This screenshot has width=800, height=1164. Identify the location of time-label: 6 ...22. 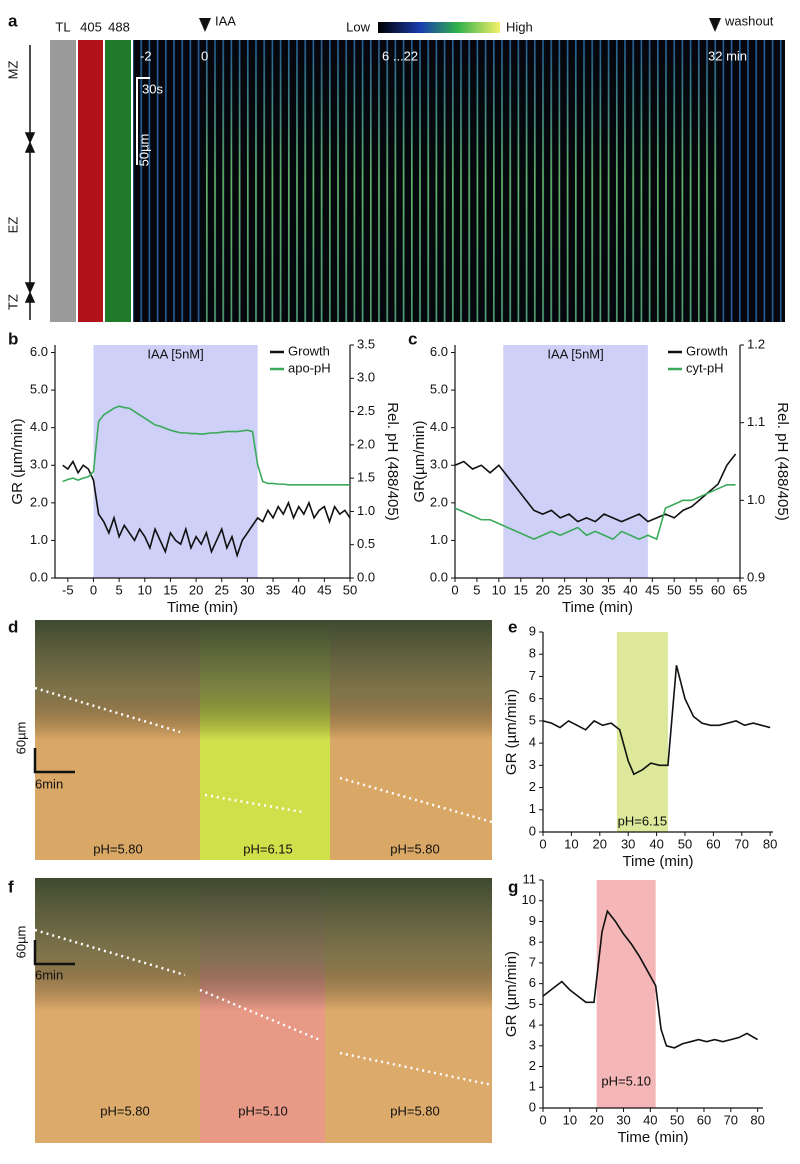
(400, 55).